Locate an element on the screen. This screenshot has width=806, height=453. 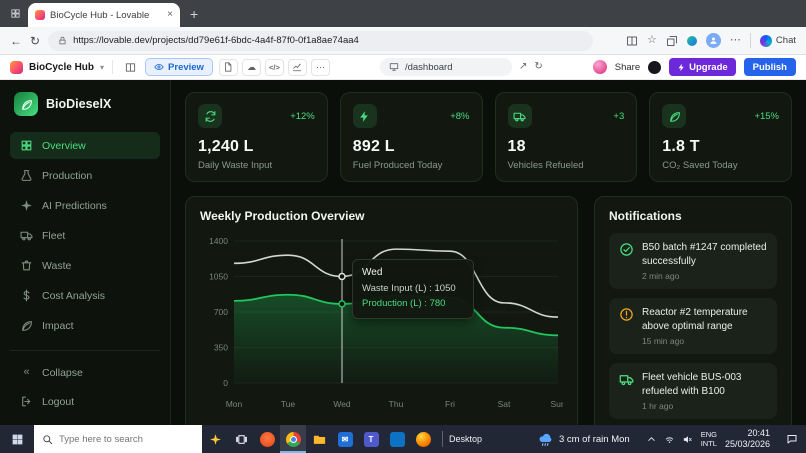
chevron-up-button is located at coordinates (651, 439).